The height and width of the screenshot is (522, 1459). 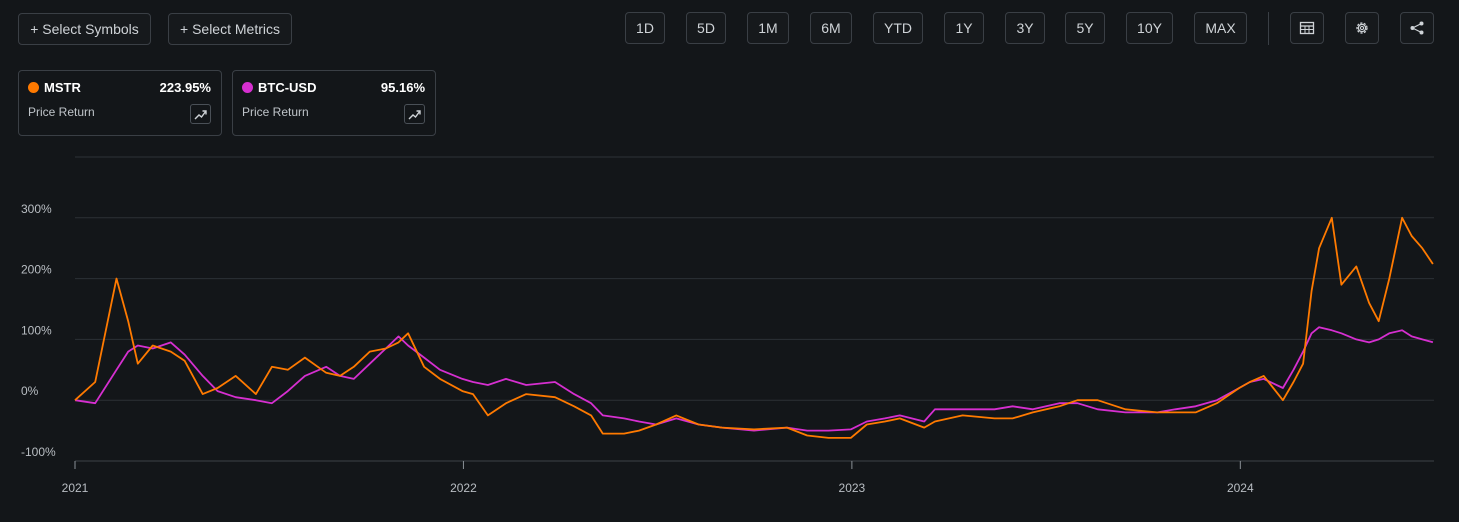 I want to click on y-tick-label: 0%, so click(x=30, y=391).